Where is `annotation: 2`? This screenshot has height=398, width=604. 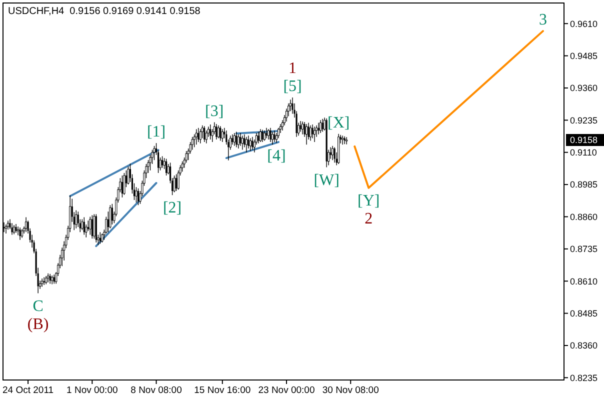
annotation: 2 is located at coordinates (368, 219).